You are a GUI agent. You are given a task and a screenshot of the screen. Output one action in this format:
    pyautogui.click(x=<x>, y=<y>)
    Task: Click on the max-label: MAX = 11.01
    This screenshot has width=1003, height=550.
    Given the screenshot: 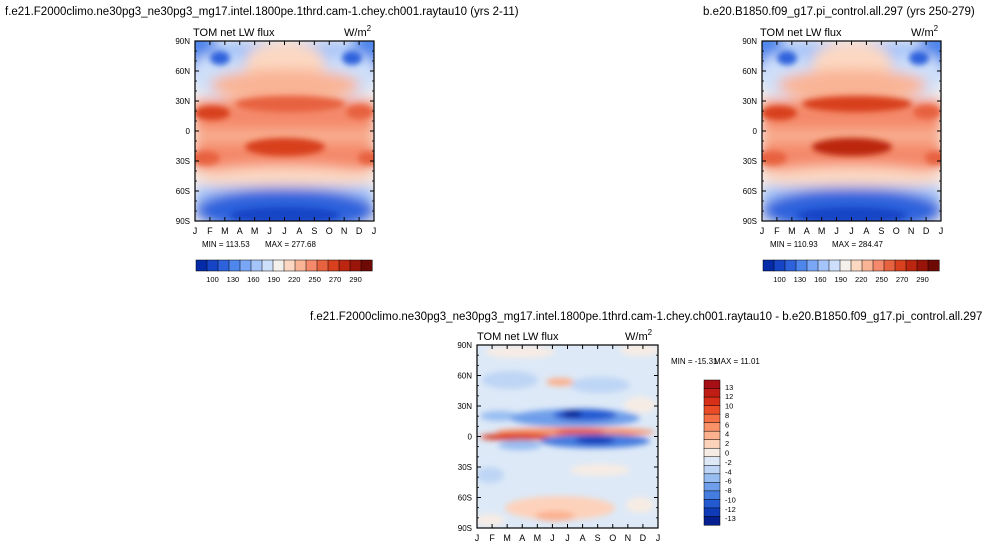 What is the action you would take?
    pyautogui.click(x=737, y=361)
    